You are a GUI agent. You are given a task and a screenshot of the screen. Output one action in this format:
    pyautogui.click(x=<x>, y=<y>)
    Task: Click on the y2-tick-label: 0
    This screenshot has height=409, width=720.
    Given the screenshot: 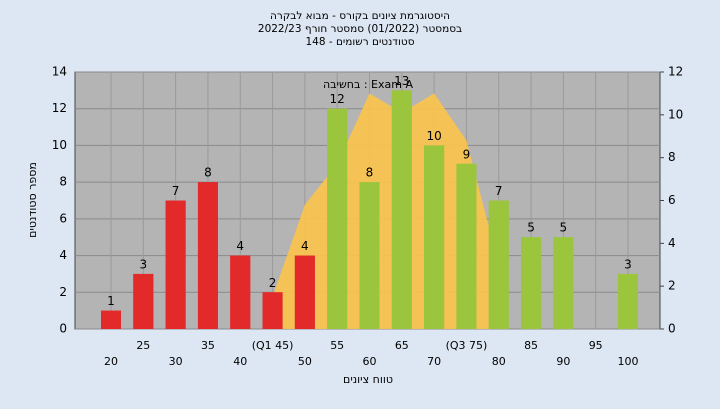 What is the action you would take?
    pyautogui.click(x=672, y=329)
    